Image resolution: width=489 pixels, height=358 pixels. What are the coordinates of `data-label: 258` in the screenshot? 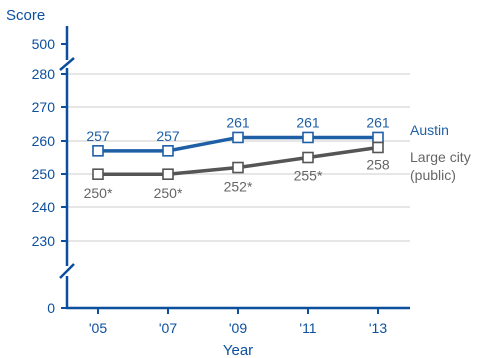 It's located at (378, 164).